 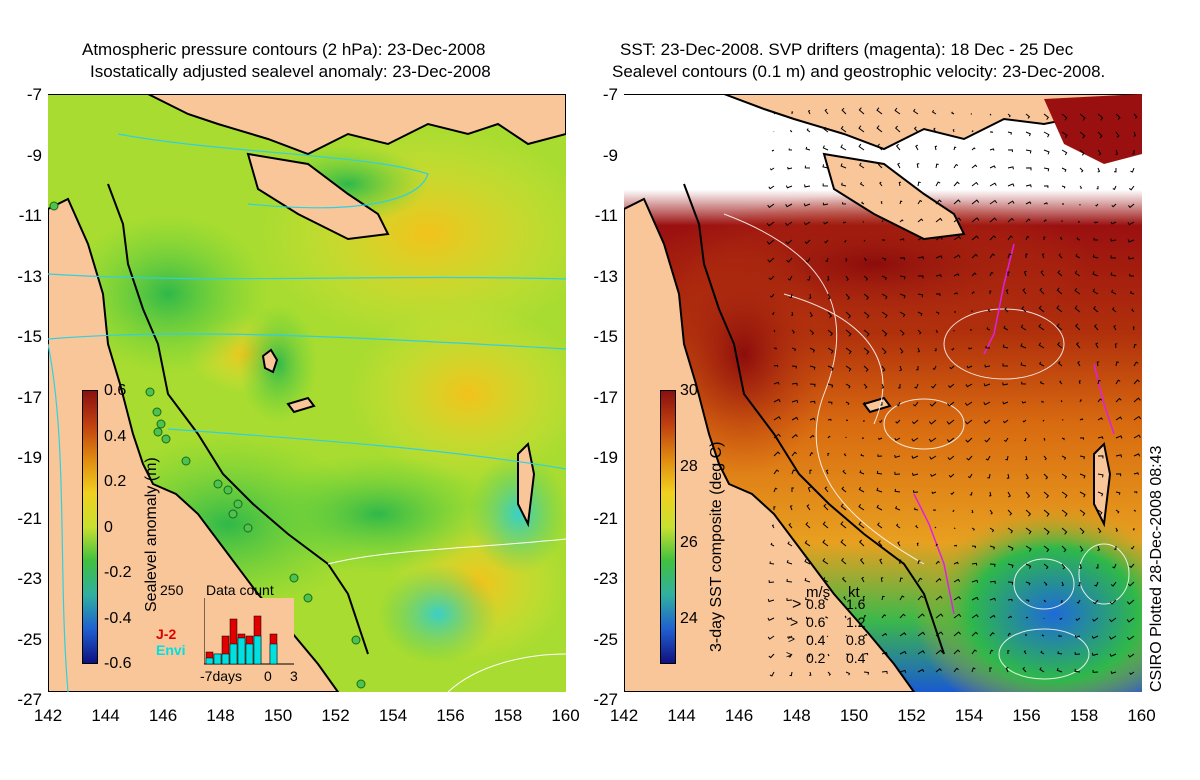 What do you see at coordinates (171, 650) in the screenshot?
I see `legend-envi: Envi` at bounding box center [171, 650].